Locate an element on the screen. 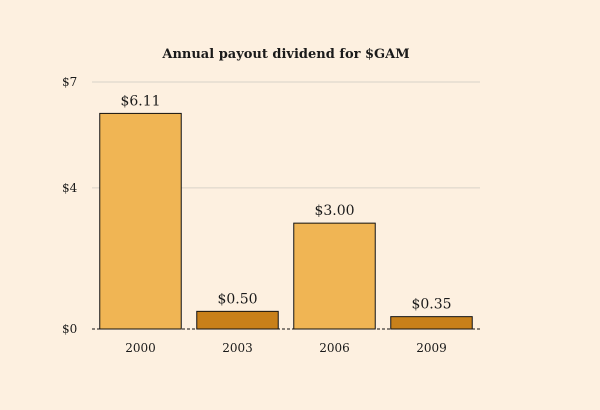  data-label: $6.11 is located at coordinates (140, 101).